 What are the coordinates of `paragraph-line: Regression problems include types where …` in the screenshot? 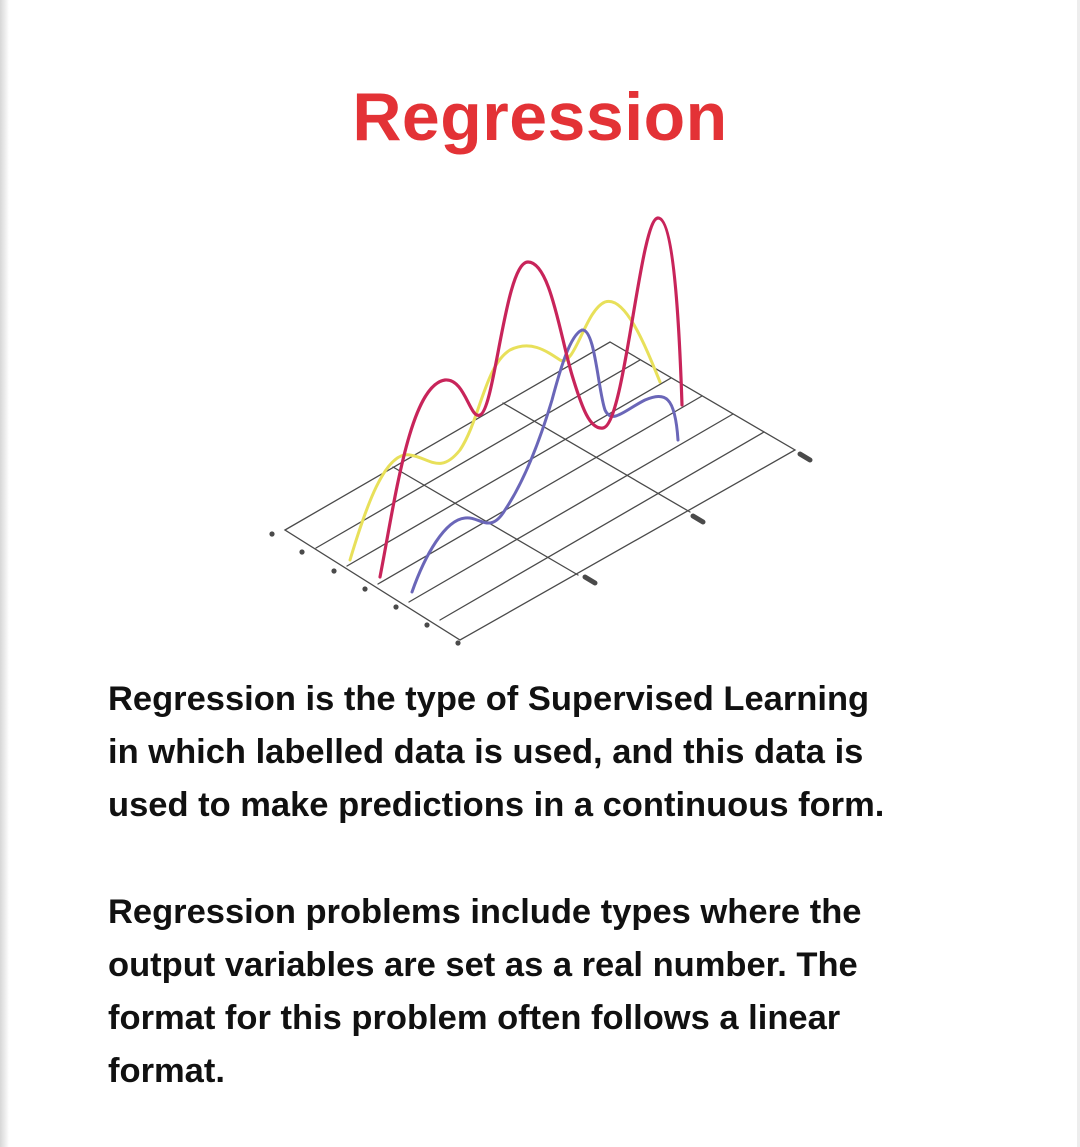 It's located at (485, 912).